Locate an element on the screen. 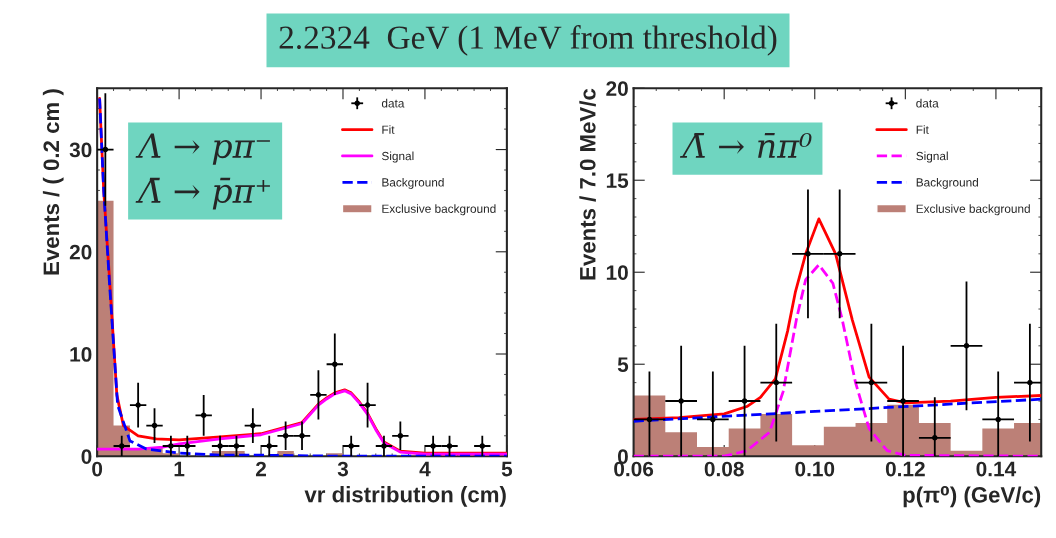 The height and width of the screenshot is (538, 1056). annotation: Λ̄ → n̄π⁰ is located at coordinates (745, 145).